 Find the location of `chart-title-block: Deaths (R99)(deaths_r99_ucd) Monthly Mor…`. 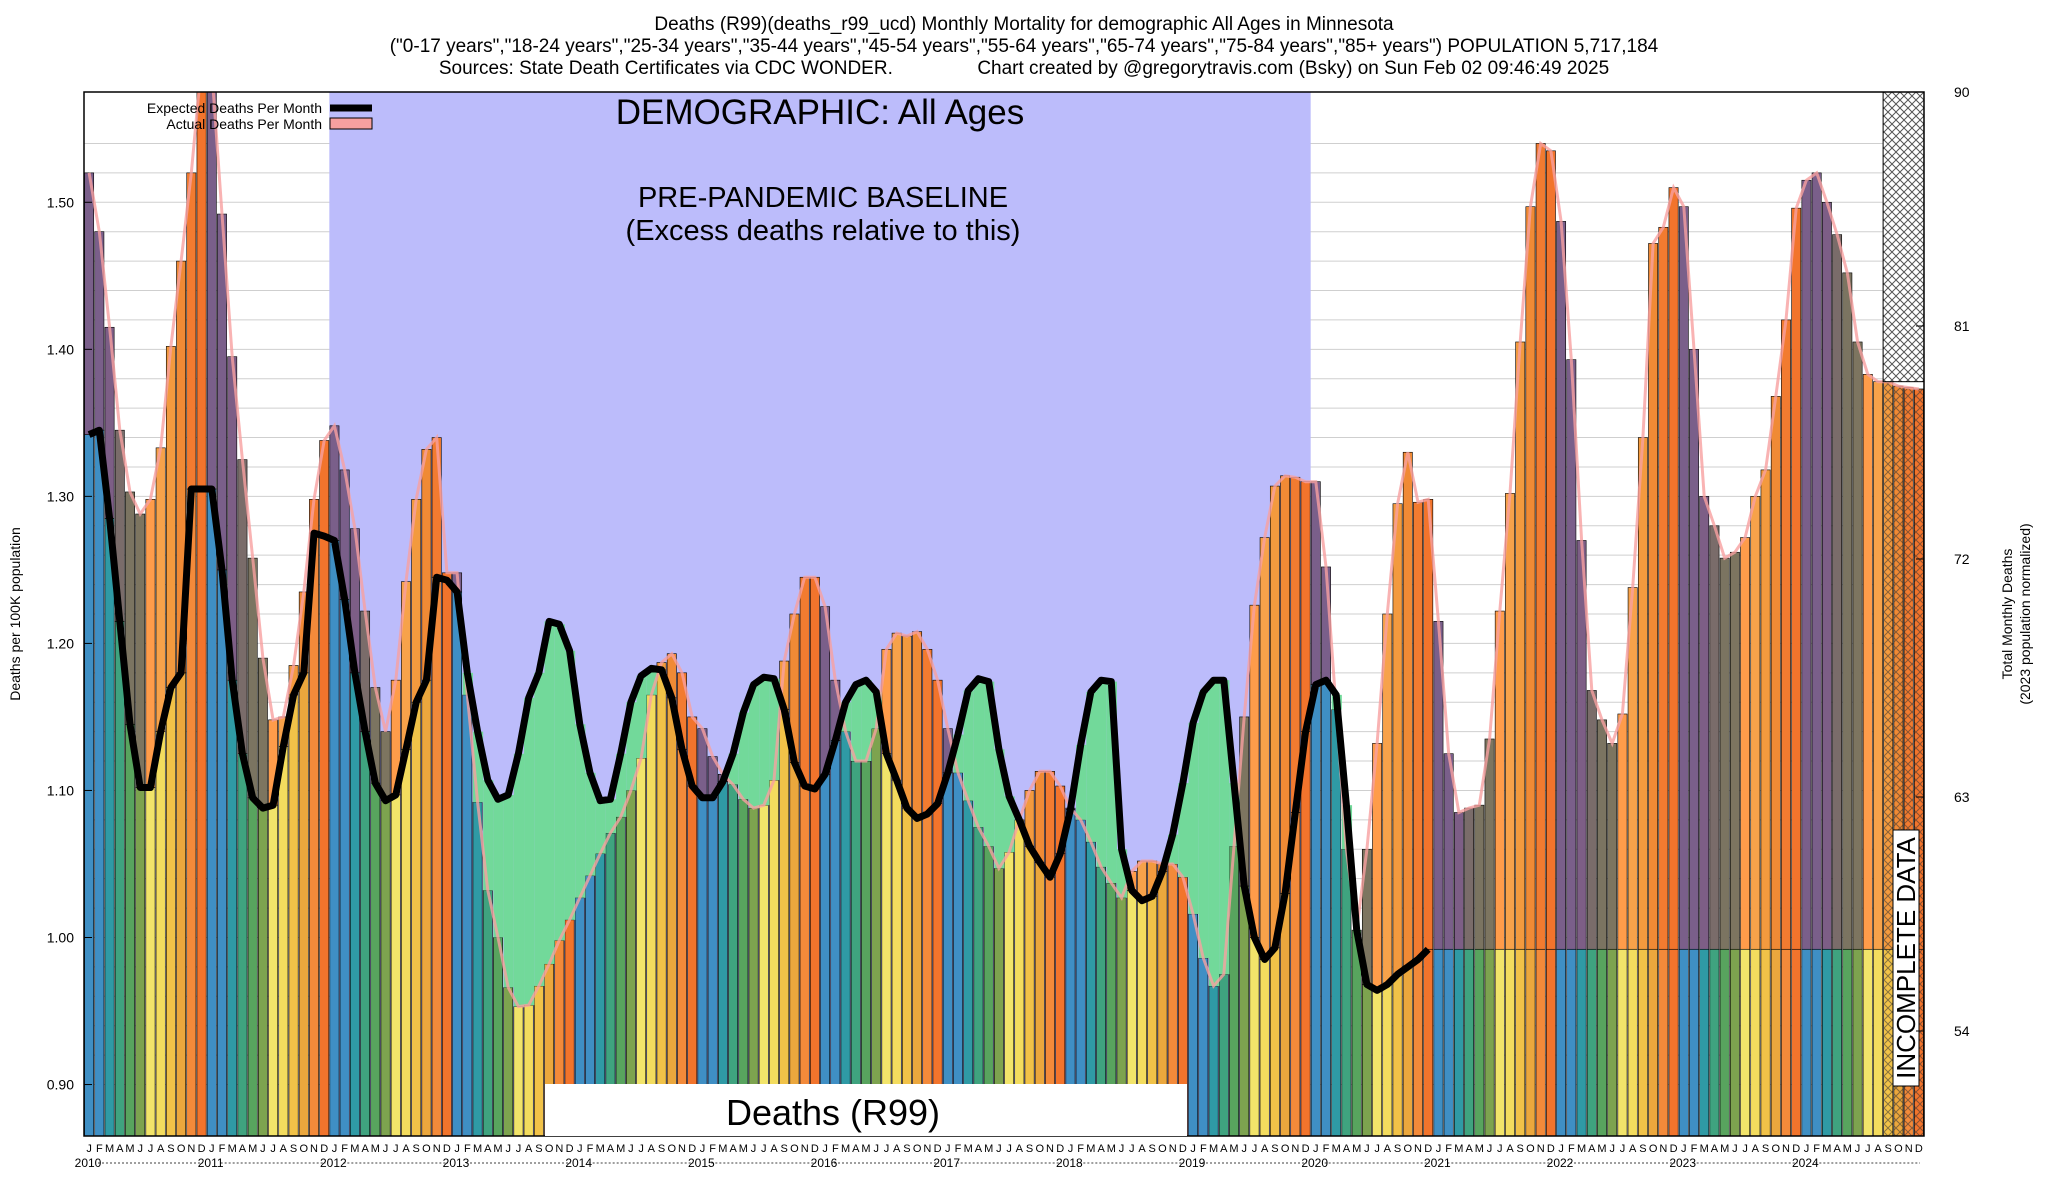

chart-title-block: Deaths (R99)(deaths_r99_ucd) Monthly Mor… is located at coordinates (1024, 47).